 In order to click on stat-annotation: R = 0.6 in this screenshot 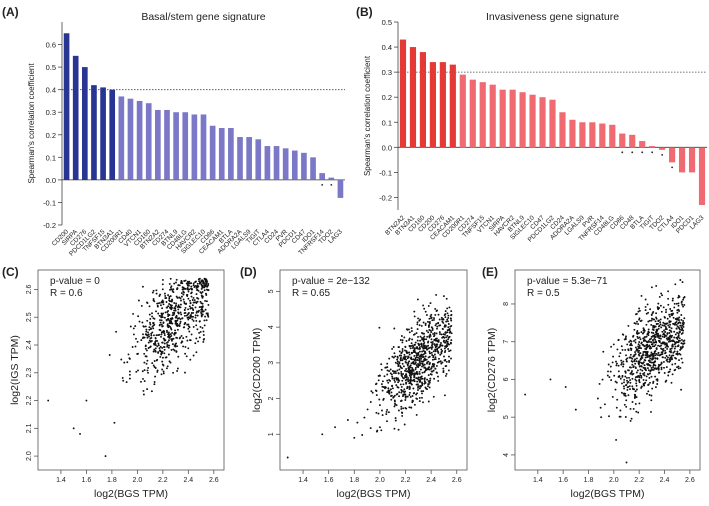, I will do `click(66, 293)`.